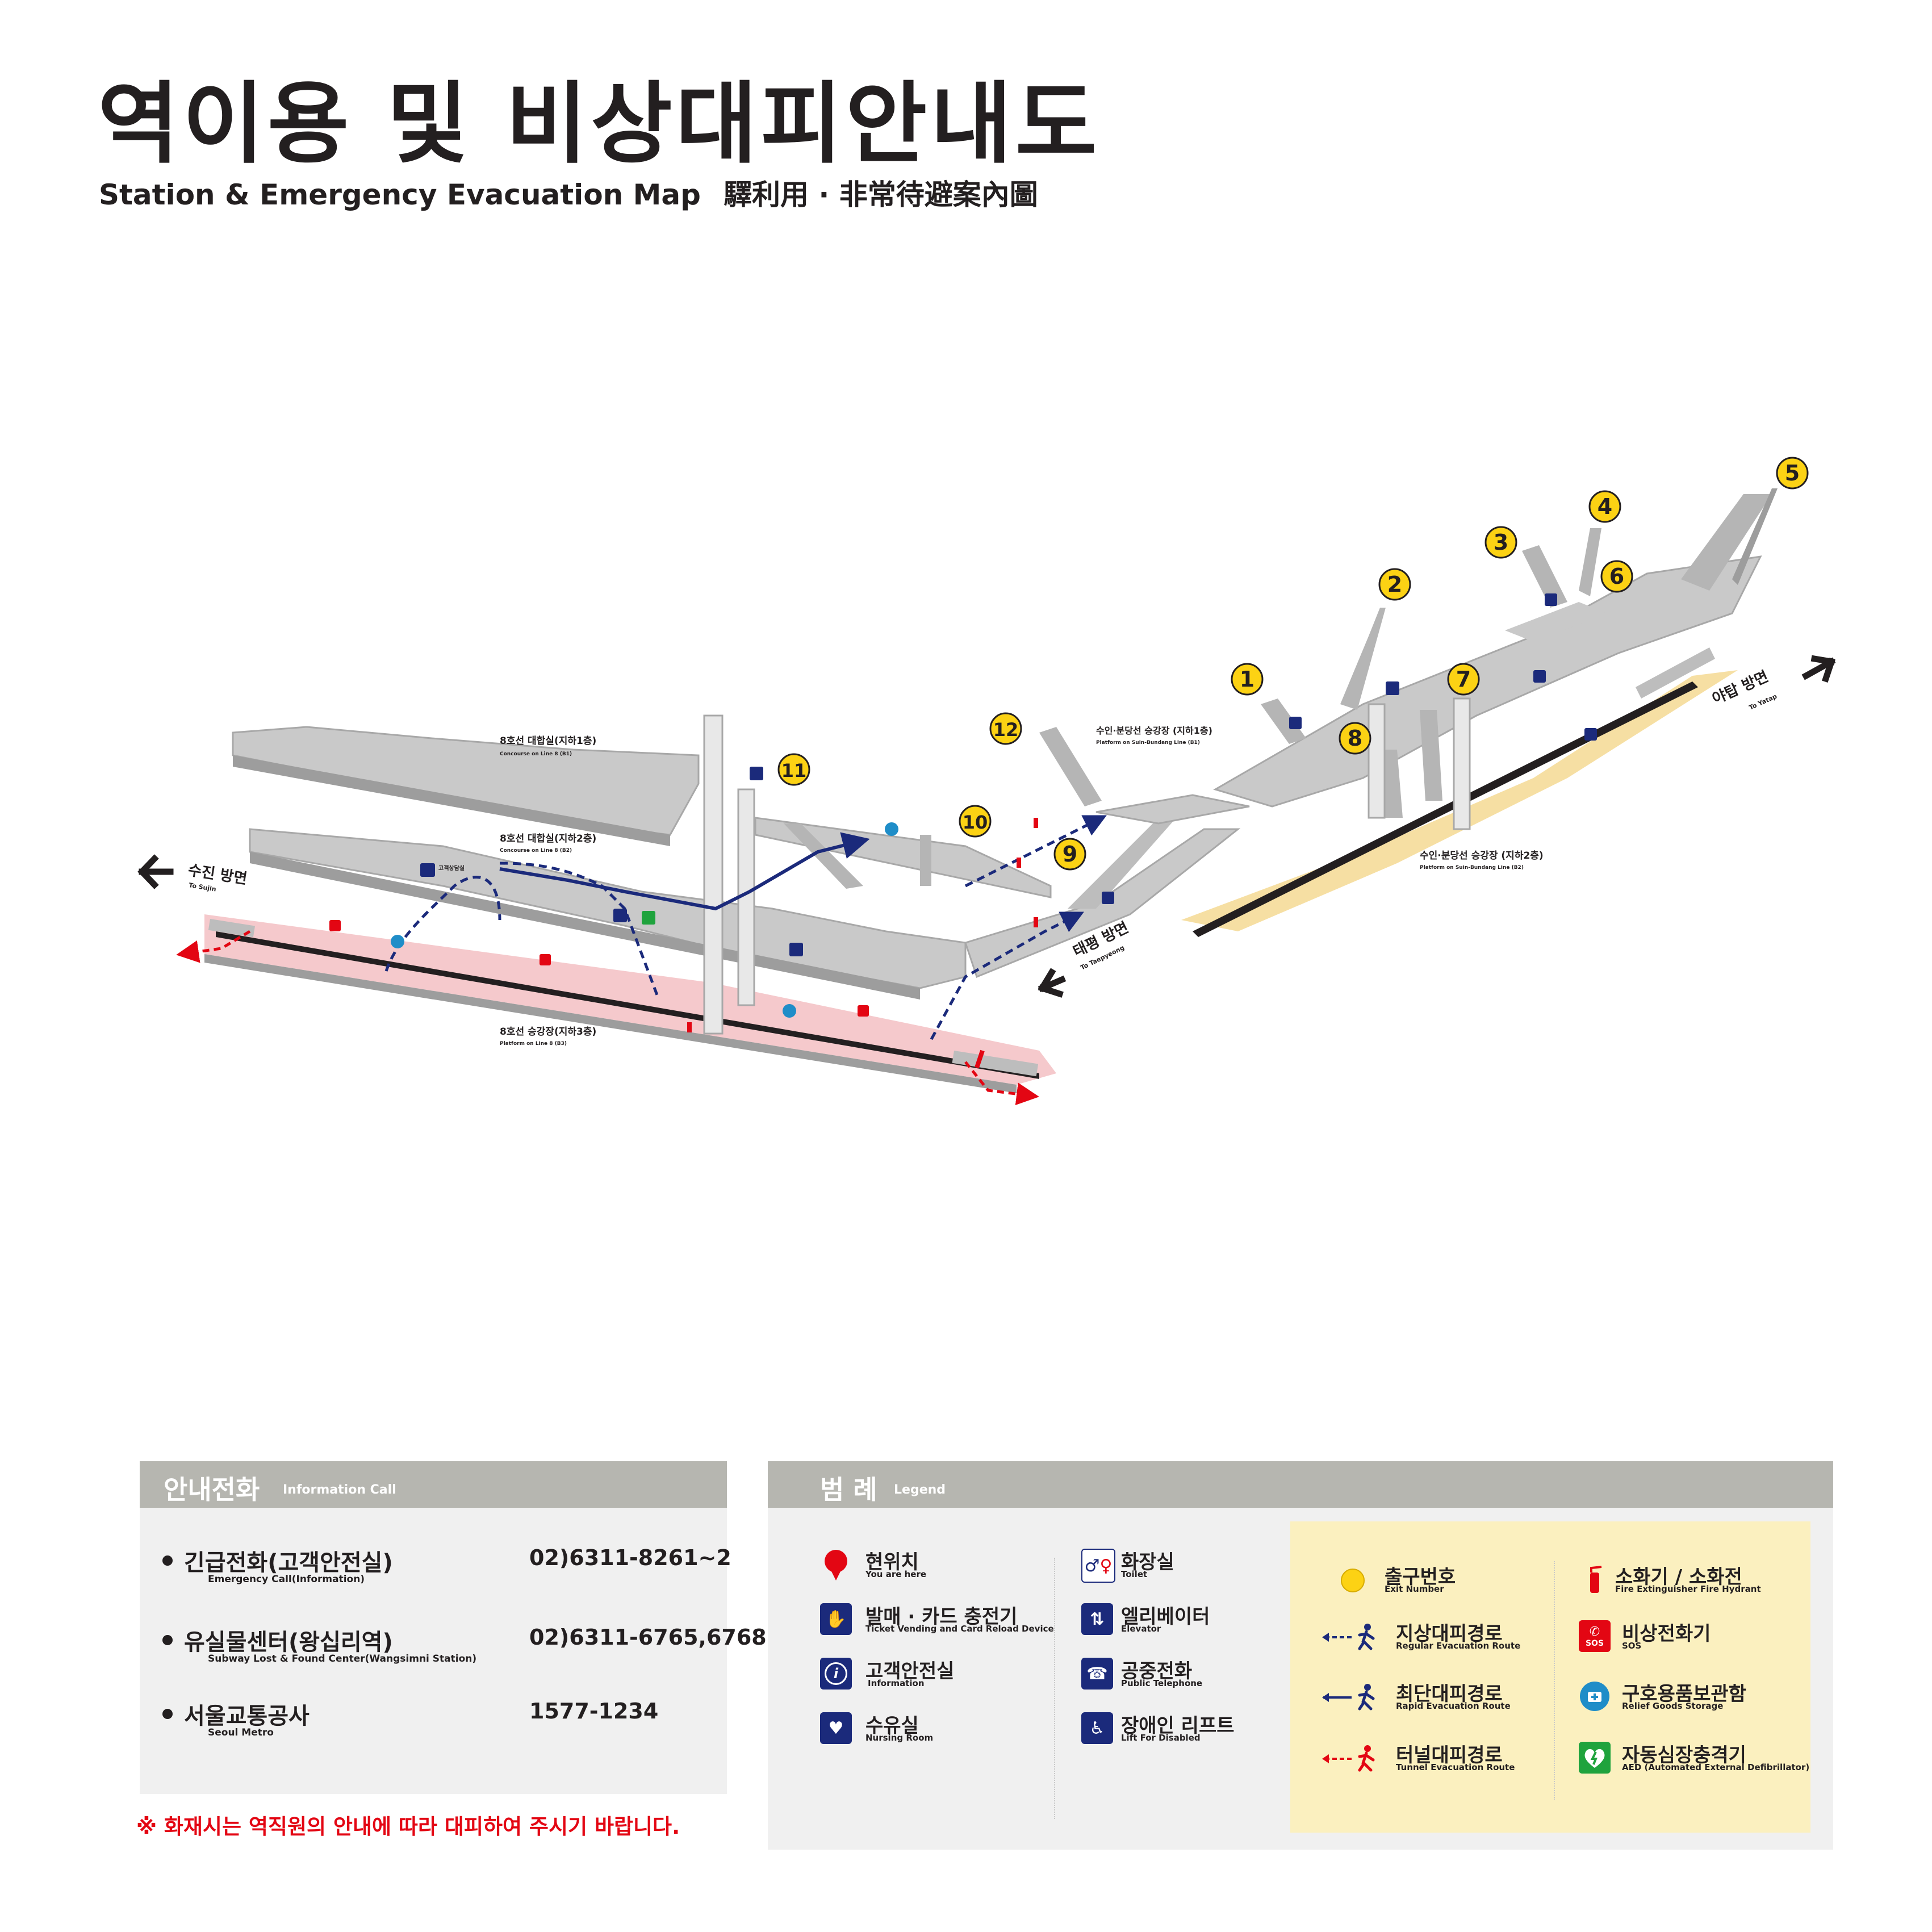 Image resolution: width=1932 pixels, height=1932 pixels. I want to click on exit-number-12: 12, so click(1005, 728).